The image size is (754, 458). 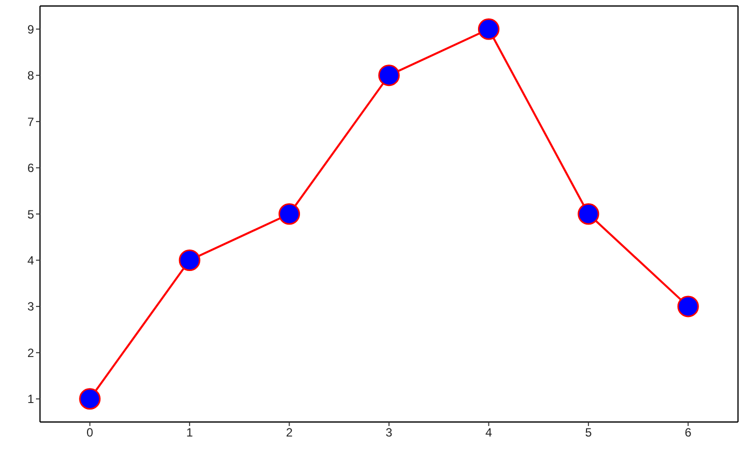 What do you see at coordinates (30, 307) in the screenshot?
I see `y-tick-label: 3` at bounding box center [30, 307].